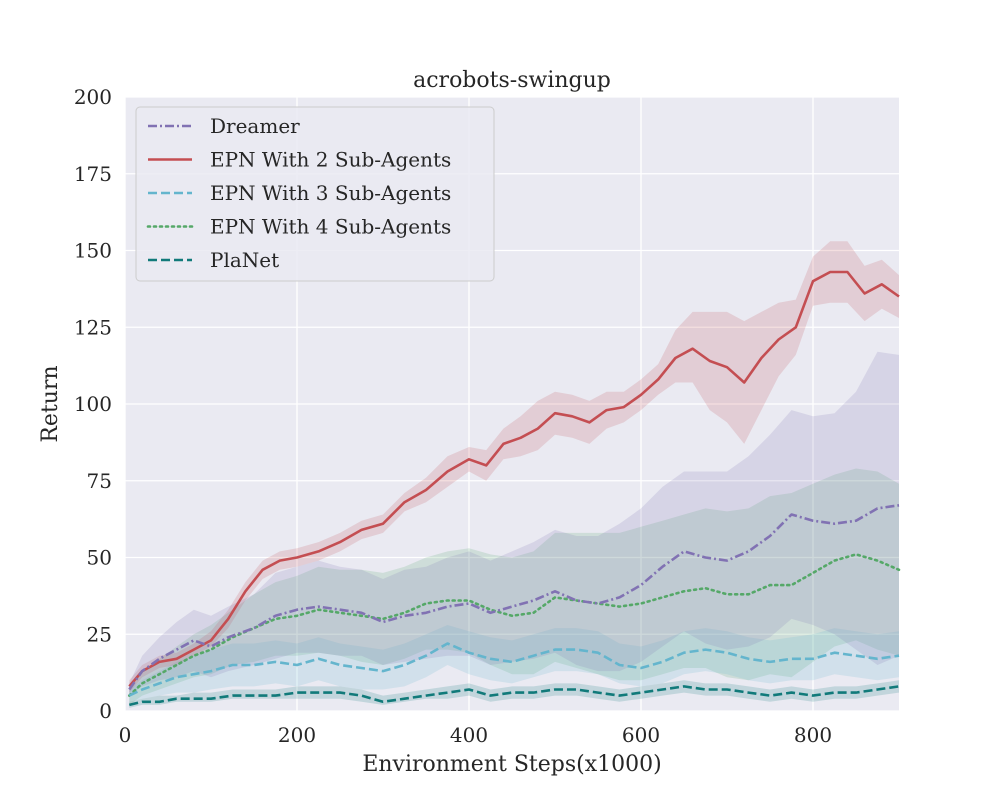 The width and height of the screenshot is (1000, 800). What do you see at coordinates (93, 97) in the screenshot?
I see `y-tick-label: 200` at bounding box center [93, 97].